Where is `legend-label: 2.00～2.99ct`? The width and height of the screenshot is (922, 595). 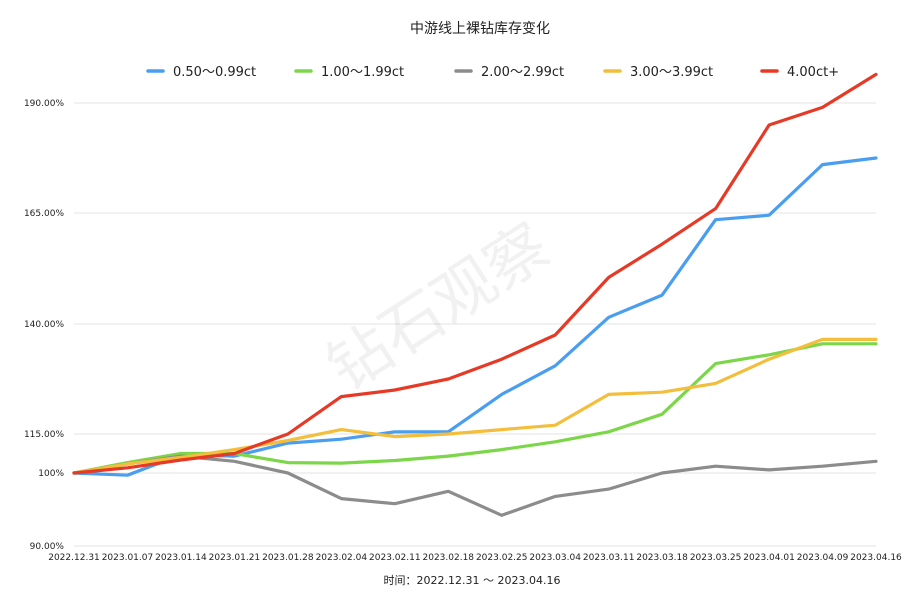 legend-label: 2.00～2.99ct is located at coordinates (522, 72).